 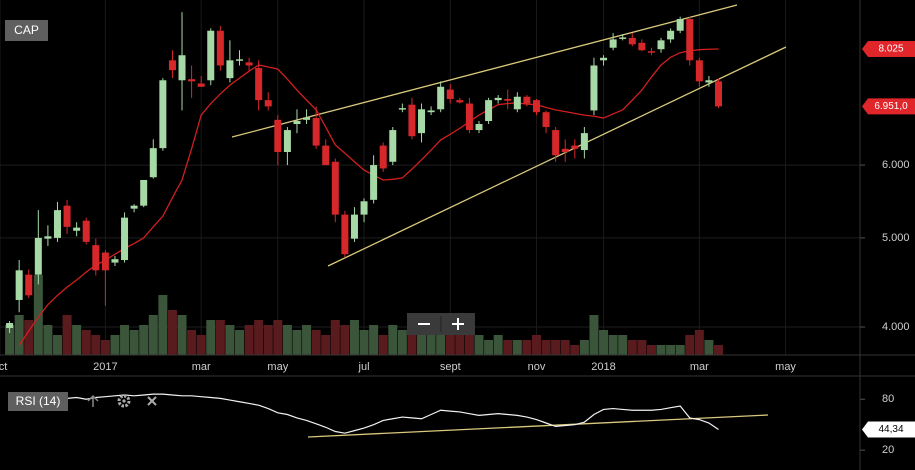 What do you see at coordinates (785, 367) in the screenshot?
I see `x-tick-label: may` at bounding box center [785, 367].